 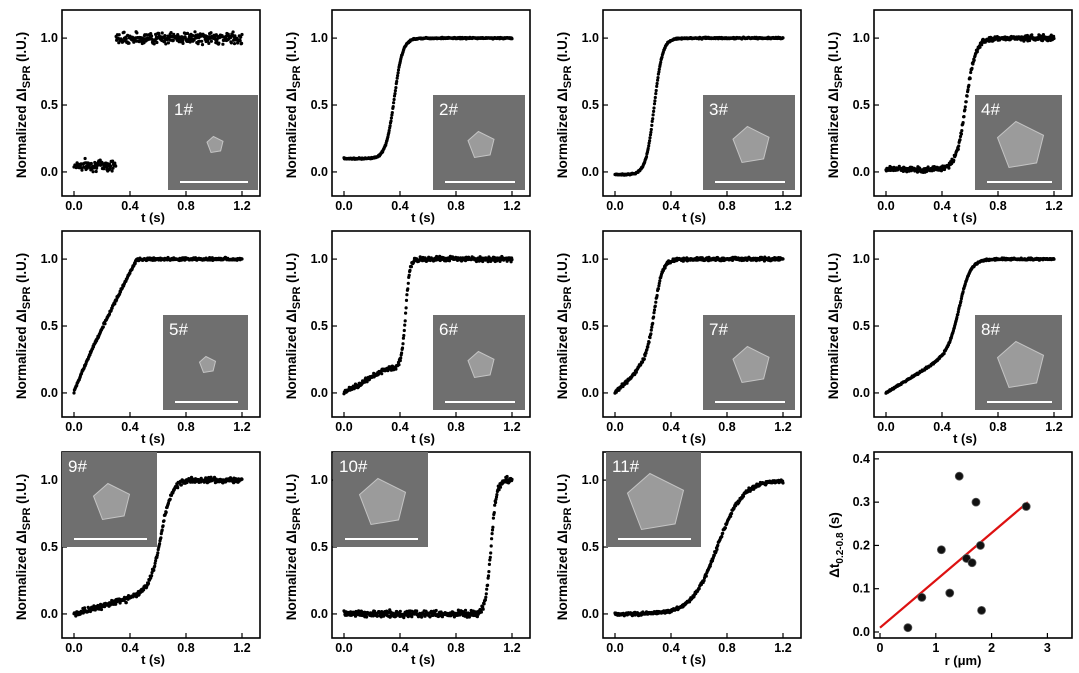 What do you see at coordinates (319, 38) in the screenshot?
I see `y-tick-label: 1.0` at bounding box center [319, 38].